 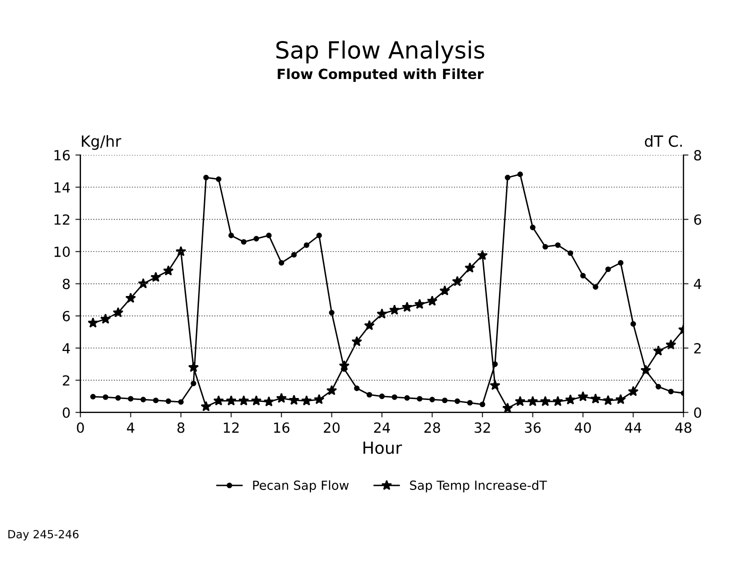 What do you see at coordinates (381, 75) in the screenshot?
I see `chart-subtitle: Flow Computed with Filter` at bounding box center [381, 75].